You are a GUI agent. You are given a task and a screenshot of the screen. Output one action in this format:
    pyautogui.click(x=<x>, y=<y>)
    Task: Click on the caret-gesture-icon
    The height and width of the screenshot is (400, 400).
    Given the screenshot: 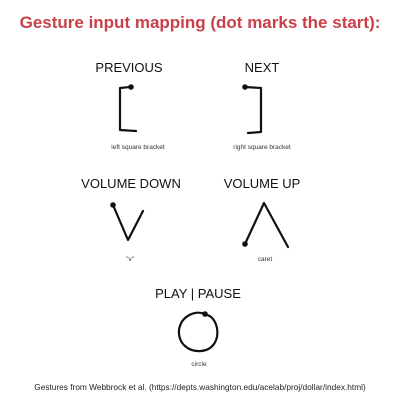 What is the action you would take?
    pyautogui.click(x=266, y=225)
    